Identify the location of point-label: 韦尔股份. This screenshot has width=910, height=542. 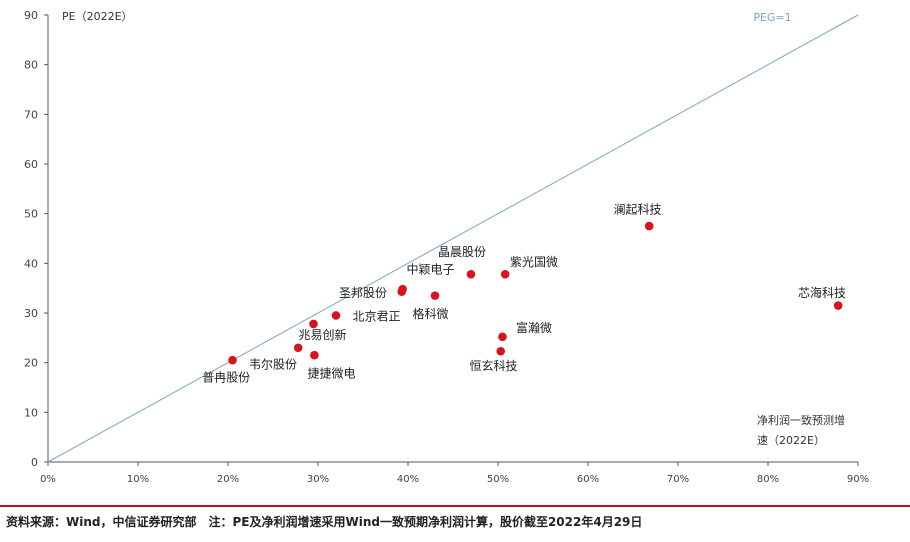
(273, 364).